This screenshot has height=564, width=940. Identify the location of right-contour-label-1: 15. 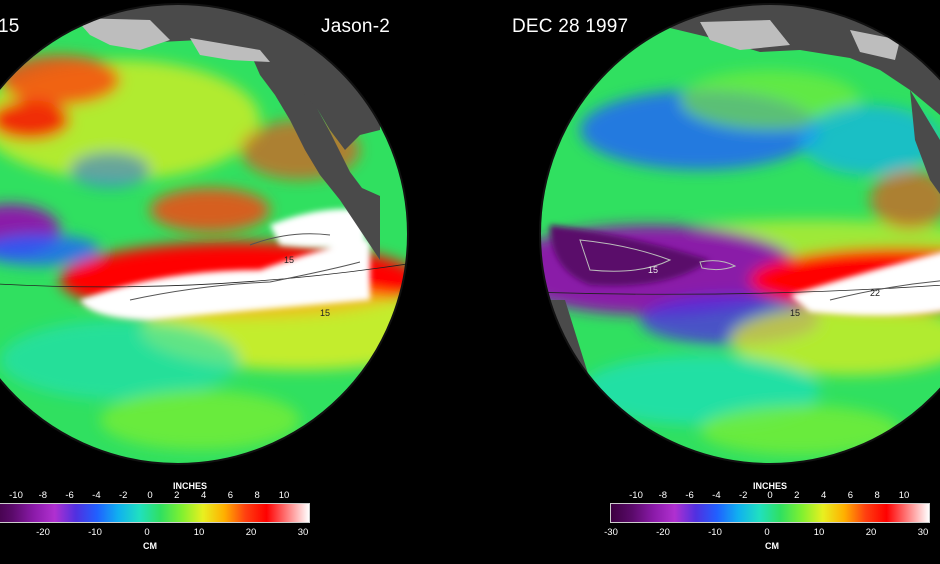
(653, 270).